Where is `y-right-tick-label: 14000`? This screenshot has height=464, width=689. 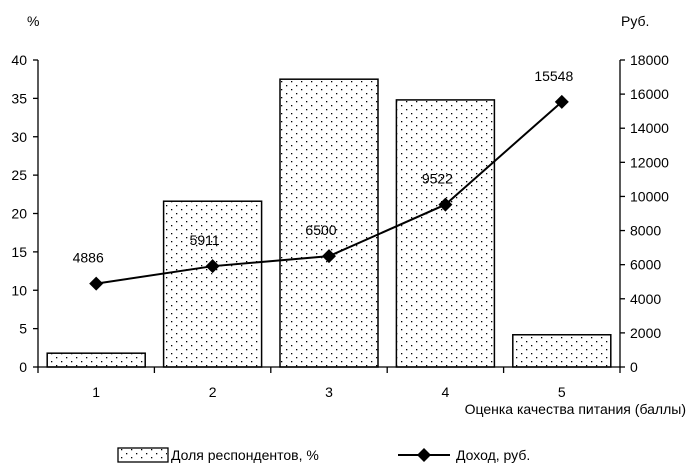
y-right-tick-label: 14000 is located at coordinates (649, 128).